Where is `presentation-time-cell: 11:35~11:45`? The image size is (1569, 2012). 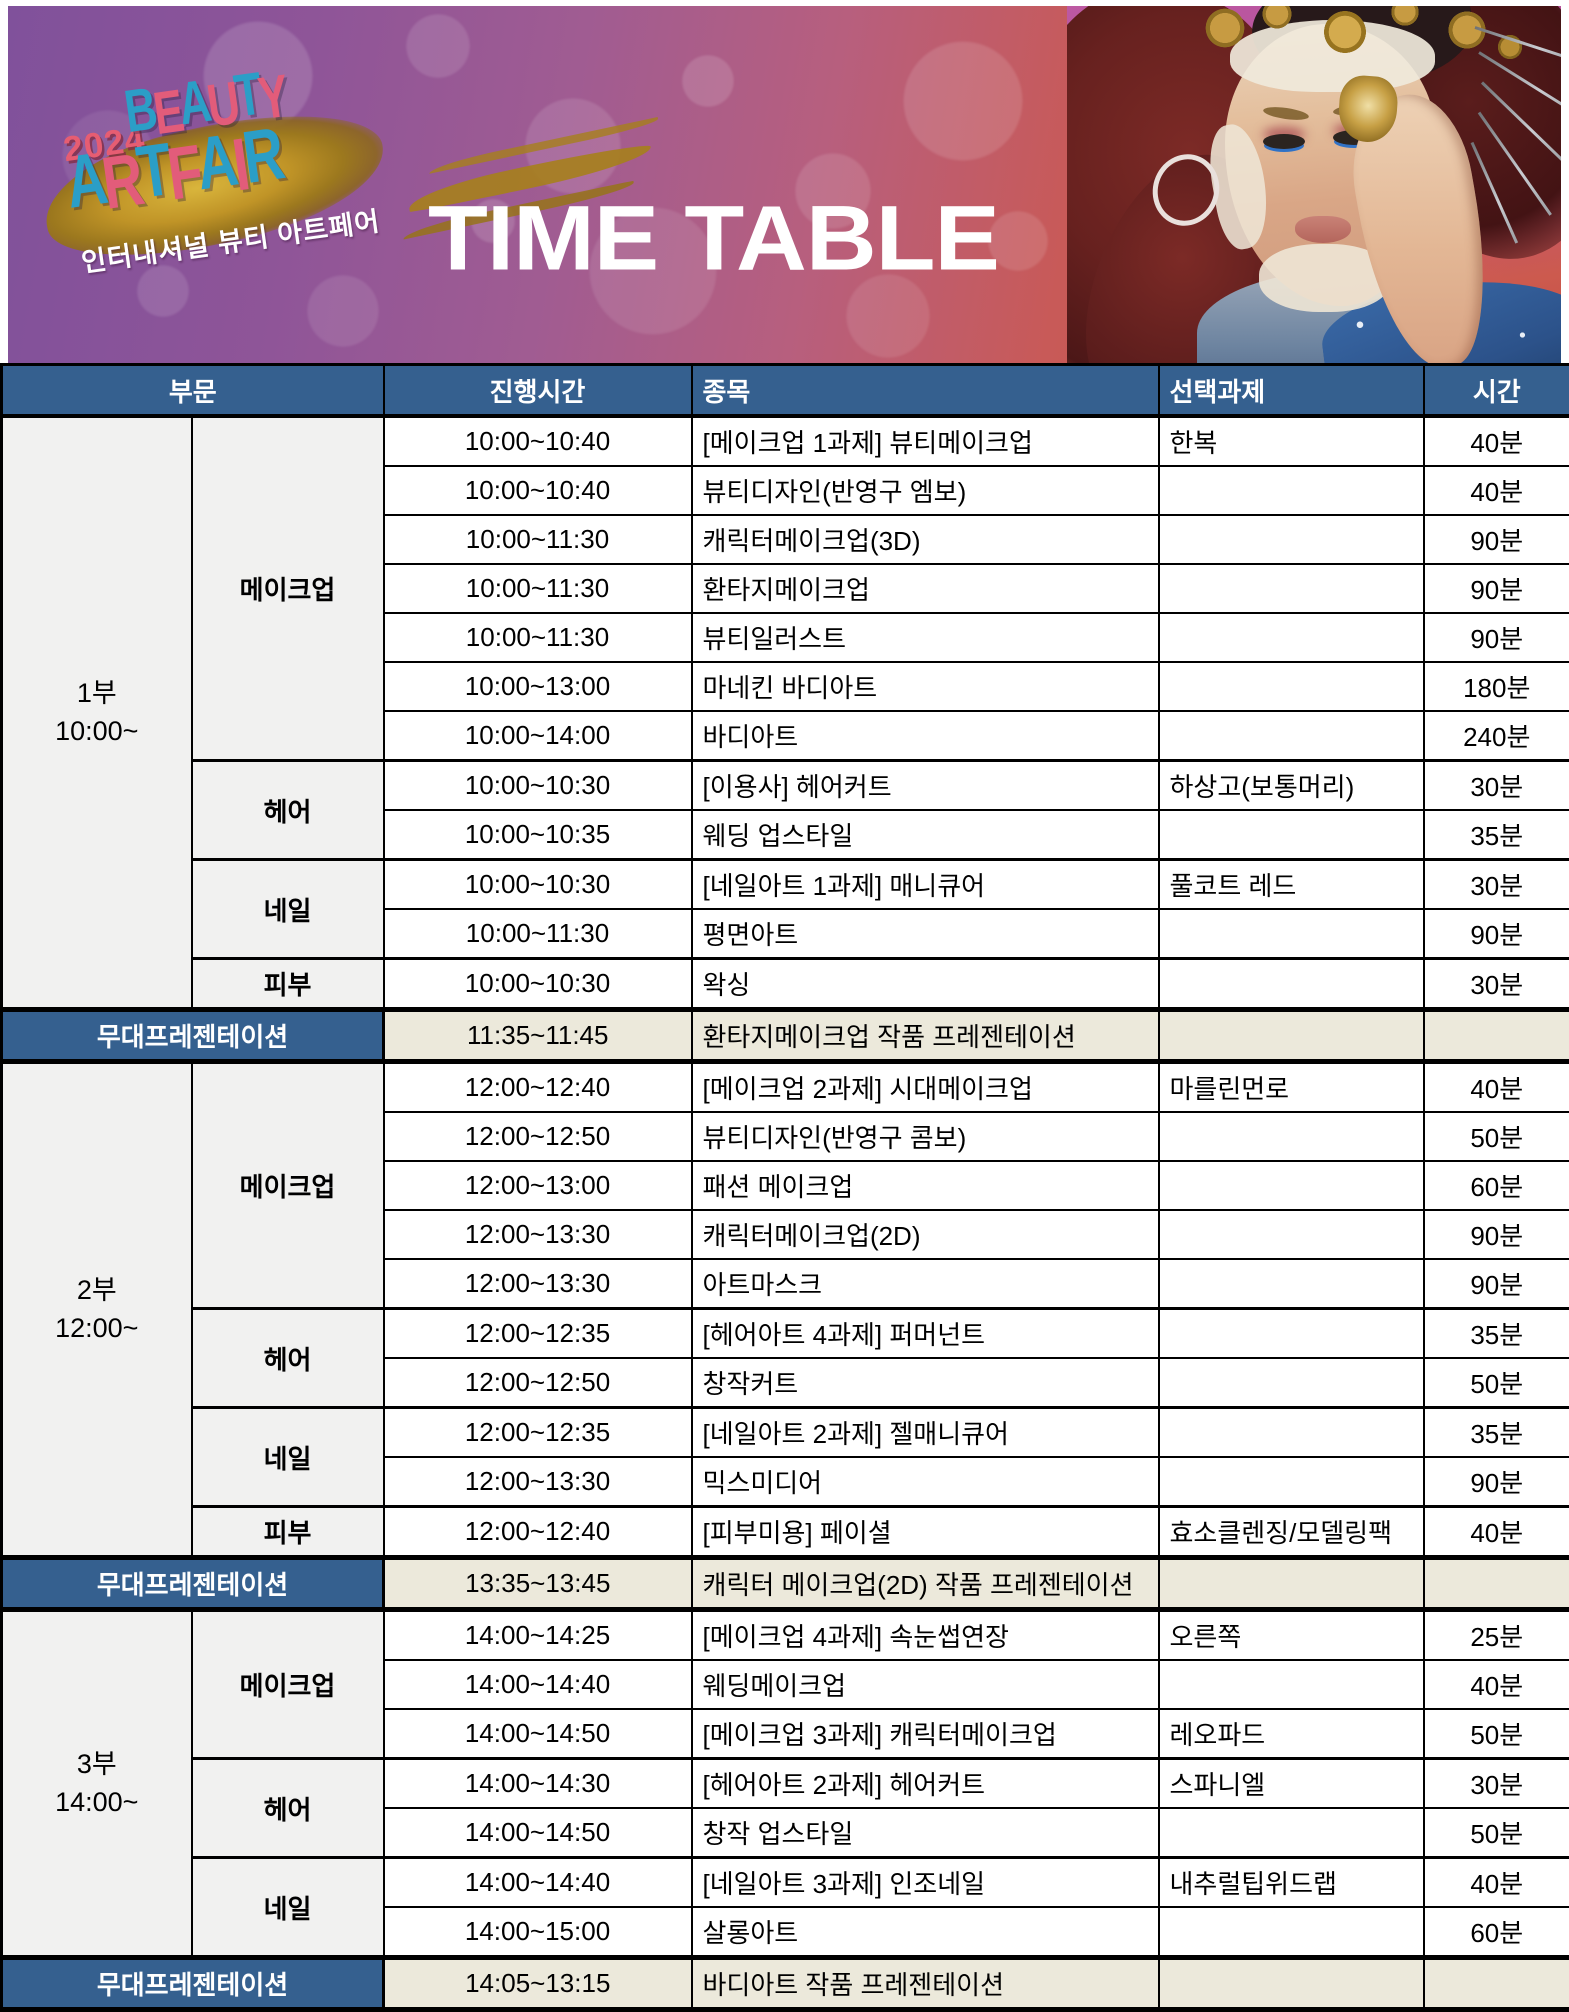
presentation-time-cell: 11:35~11:45 is located at coordinates (538, 1036).